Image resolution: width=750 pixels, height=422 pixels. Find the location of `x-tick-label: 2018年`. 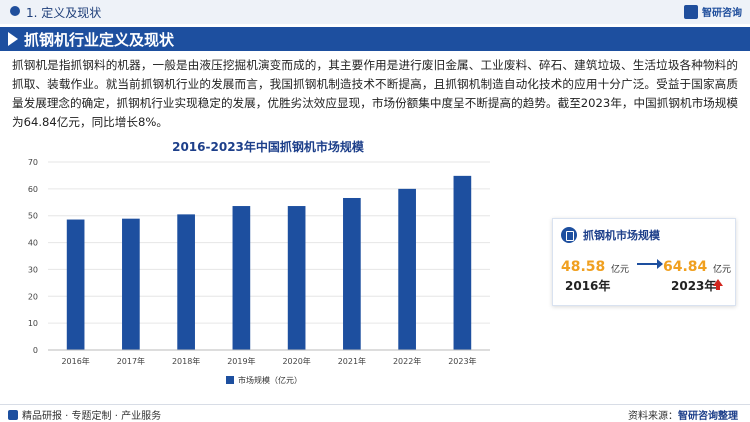

x-tick-label: 2018年 is located at coordinates (186, 361).